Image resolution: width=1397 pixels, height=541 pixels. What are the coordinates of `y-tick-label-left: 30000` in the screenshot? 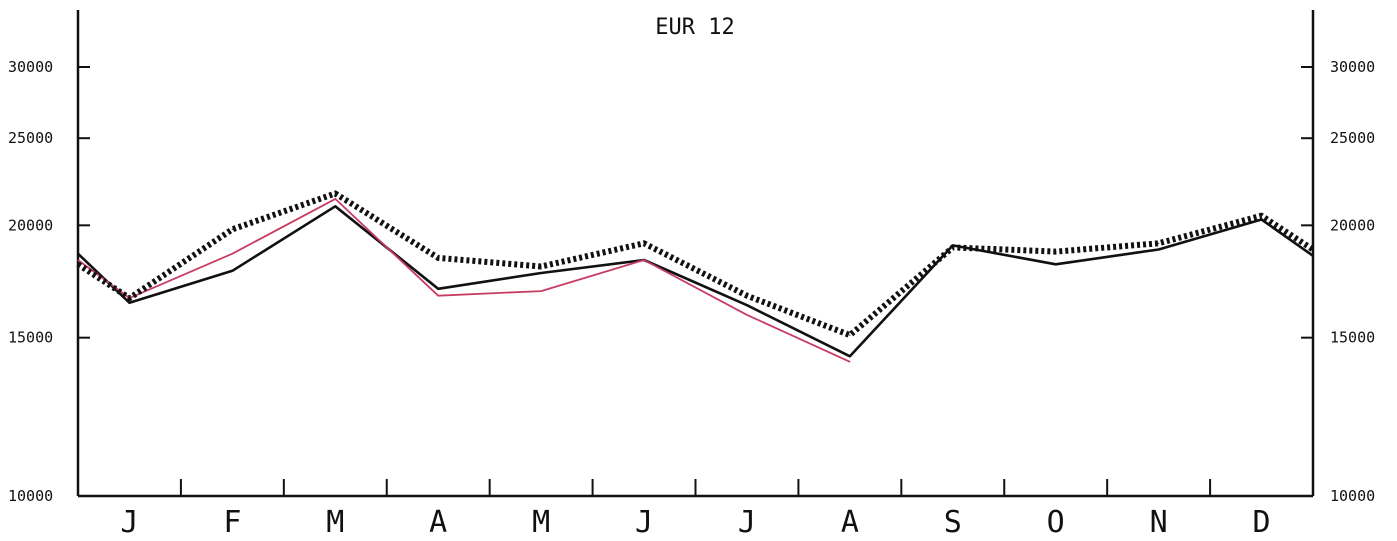 It's located at (30, 67).